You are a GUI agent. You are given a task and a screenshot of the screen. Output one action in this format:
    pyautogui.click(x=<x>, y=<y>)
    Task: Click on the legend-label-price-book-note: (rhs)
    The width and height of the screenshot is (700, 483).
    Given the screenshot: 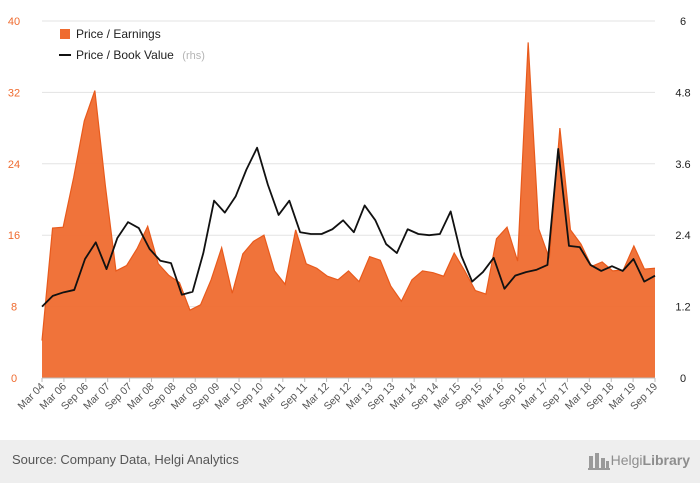 What is the action you would take?
    pyautogui.click(x=193, y=56)
    